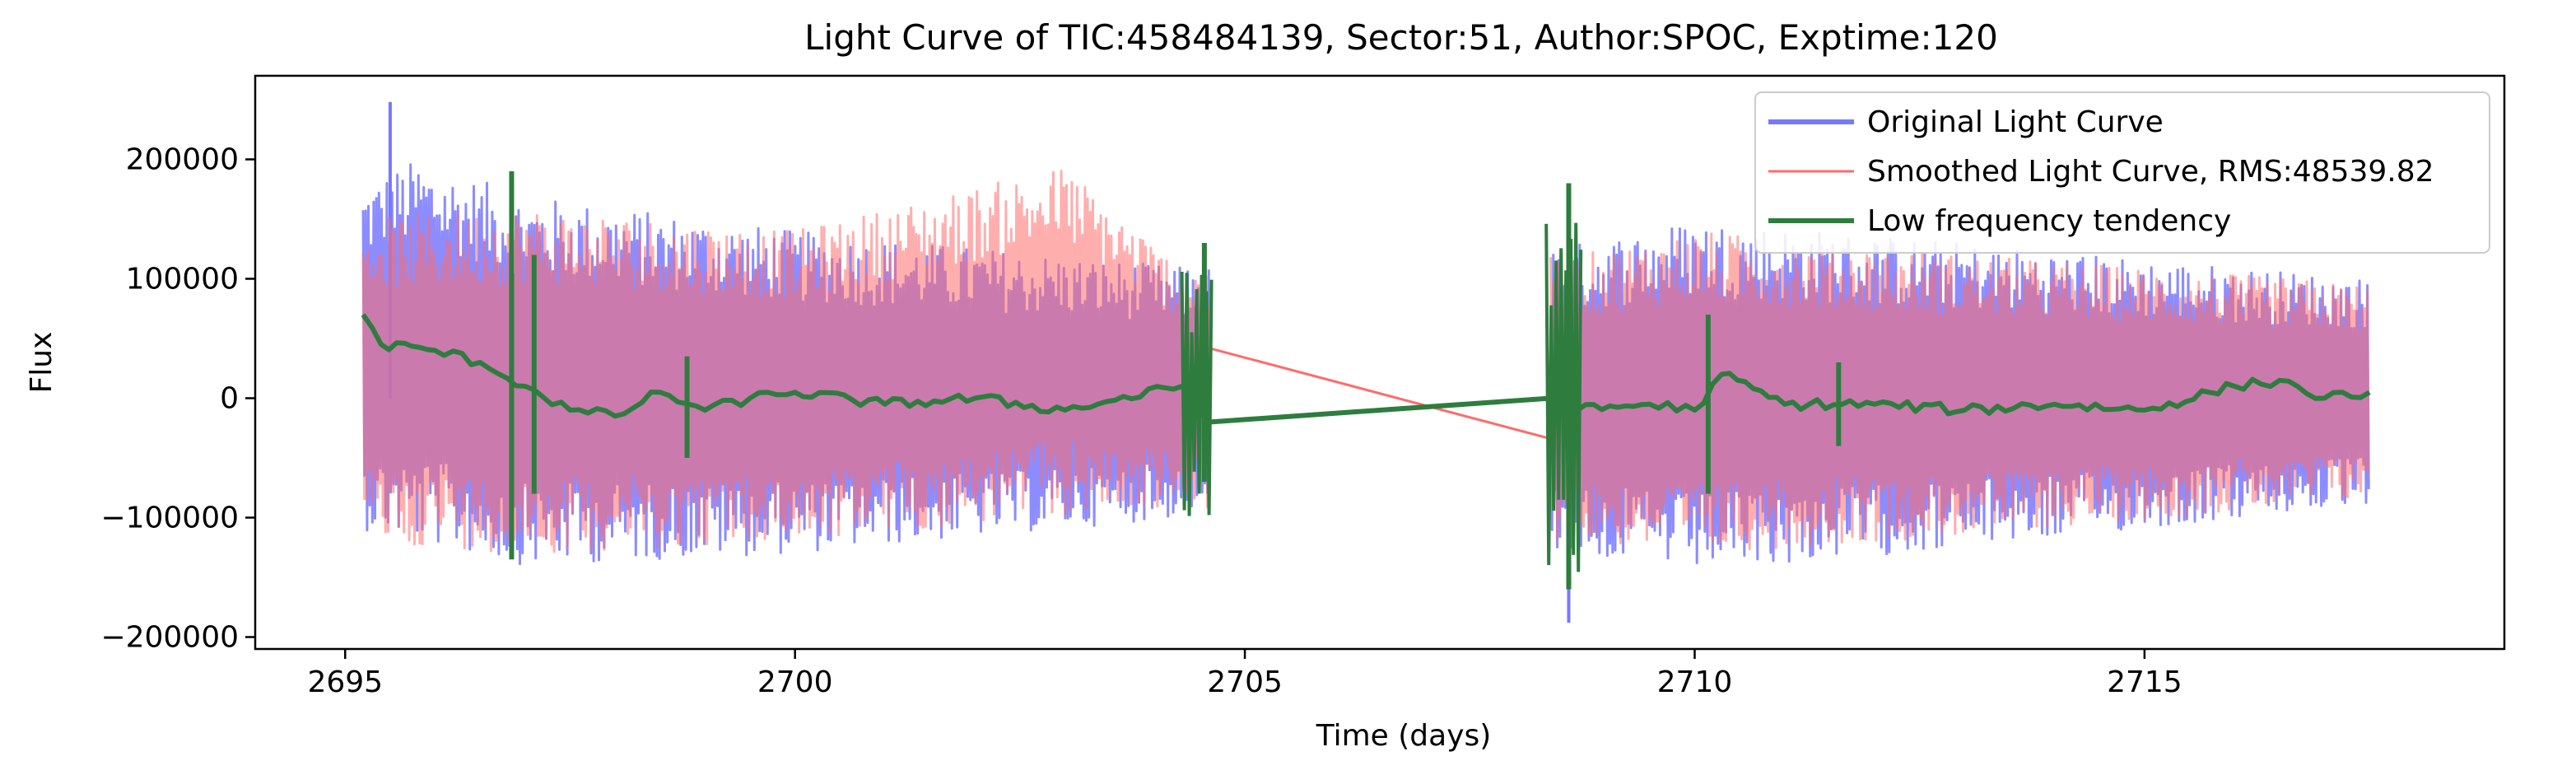 The width and height of the screenshot is (2576, 775). I want to click on y-tick-label: 100000, so click(182, 279).